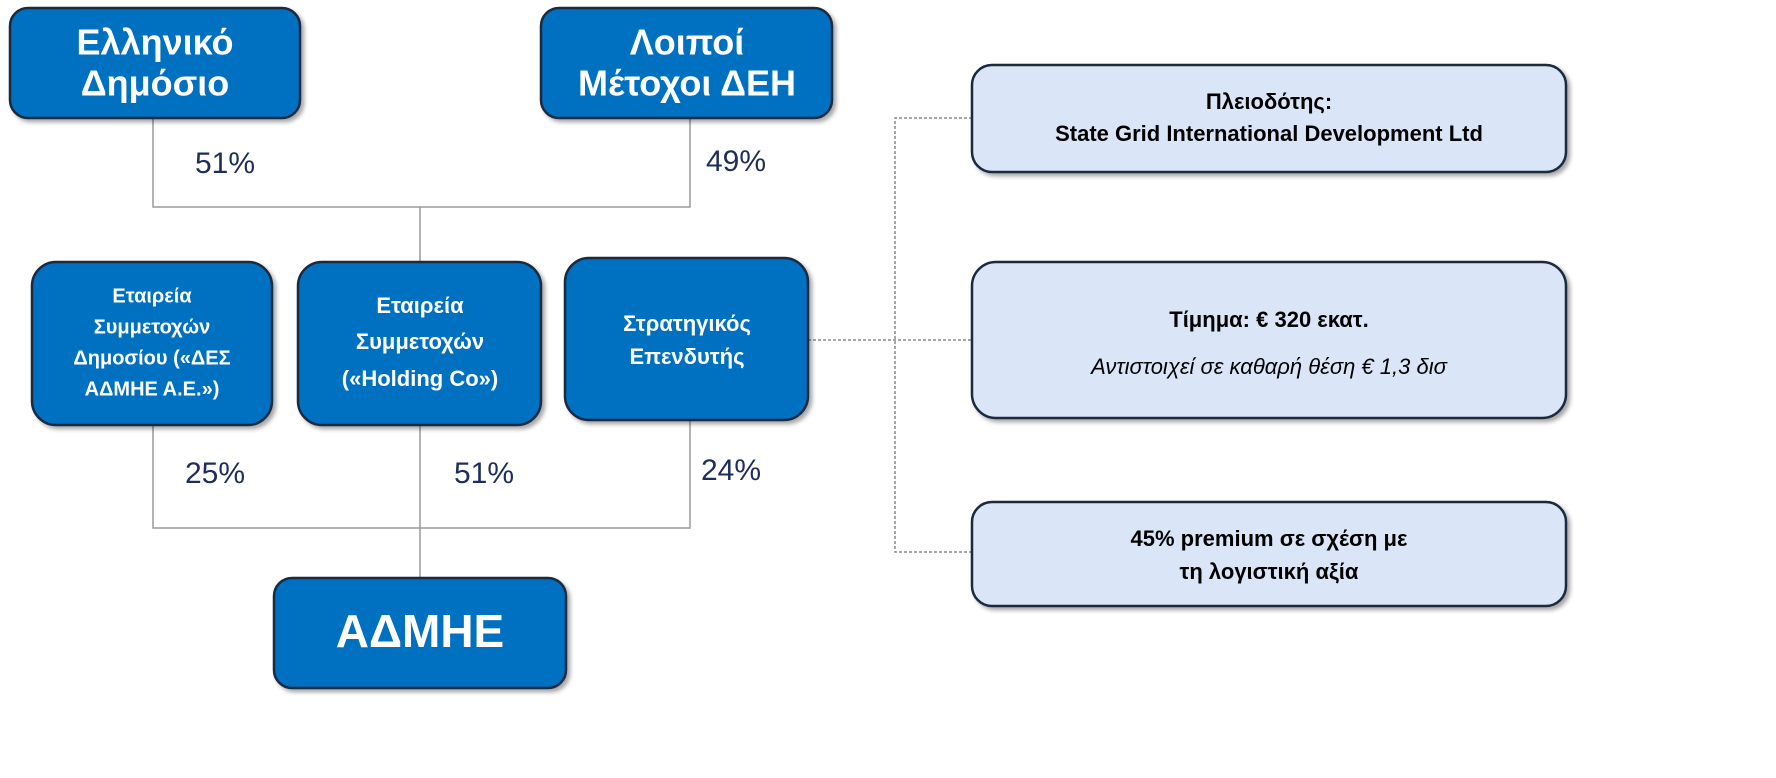  Describe the element at coordinates (1268, 319) in the screenshot. I see `info-text: Τίμημα: € 320 εκατ.` at that location.